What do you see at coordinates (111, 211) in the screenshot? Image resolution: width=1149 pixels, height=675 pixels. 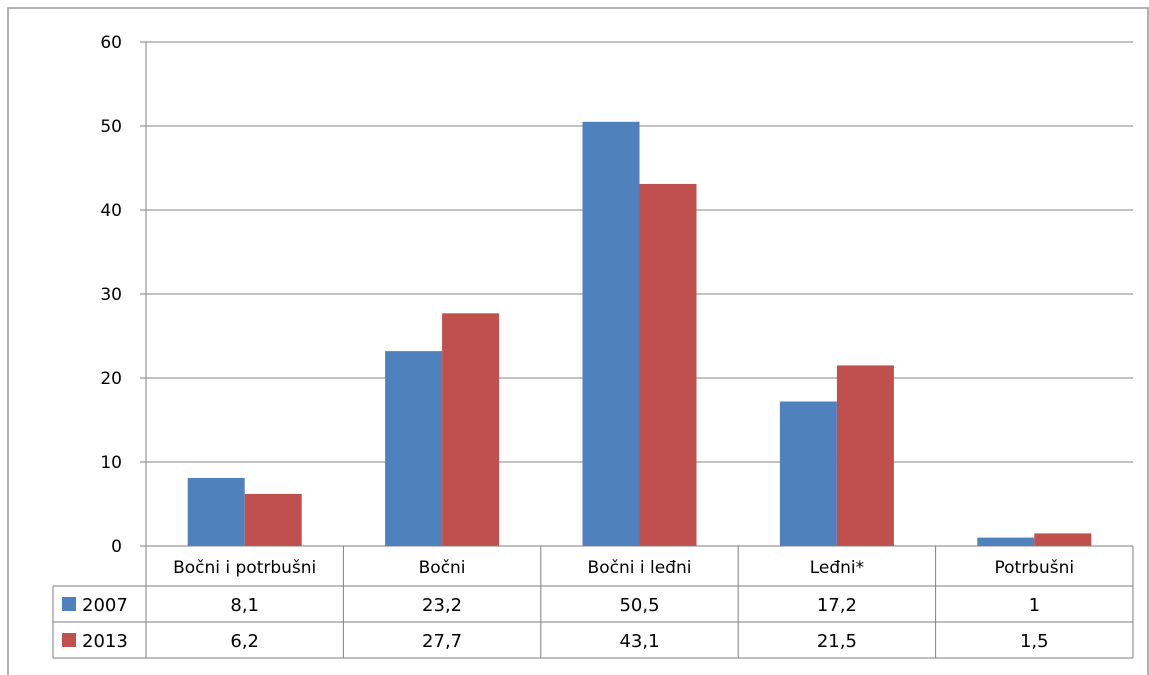 I see `y-tick-label: 40` at bounding box center [111, 211].